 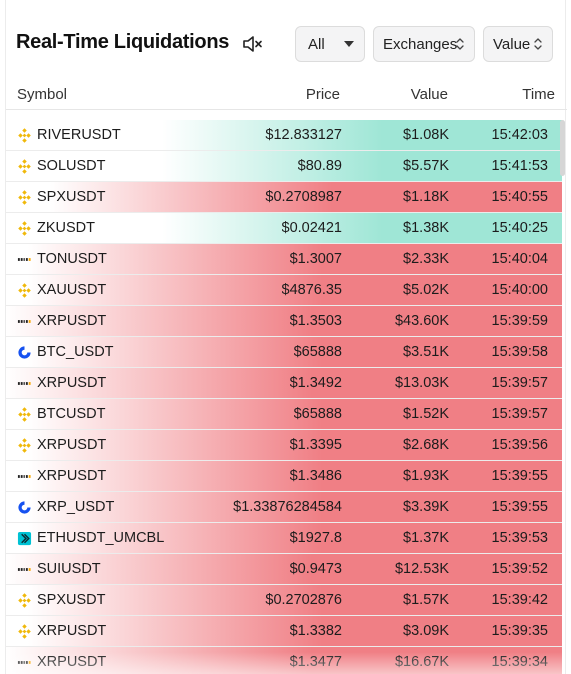 What do you see at coordinates (284, 135) in the screenshot?
I see `table-row: RIVERUSDT $12.833127 $1.08K 15:42:03` at bounding box center [284, 135].